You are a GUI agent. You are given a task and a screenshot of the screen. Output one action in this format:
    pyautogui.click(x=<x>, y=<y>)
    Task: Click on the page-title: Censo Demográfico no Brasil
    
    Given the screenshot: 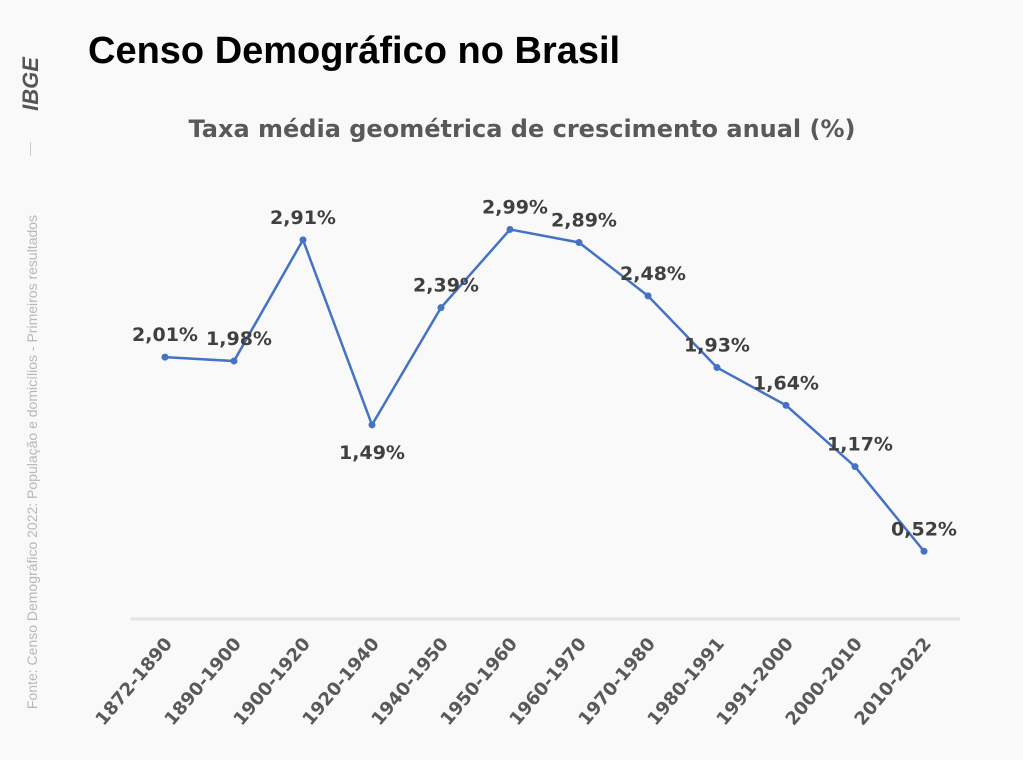 What is the action you would take?
    pyautogui.click(x=354, y=51)
    